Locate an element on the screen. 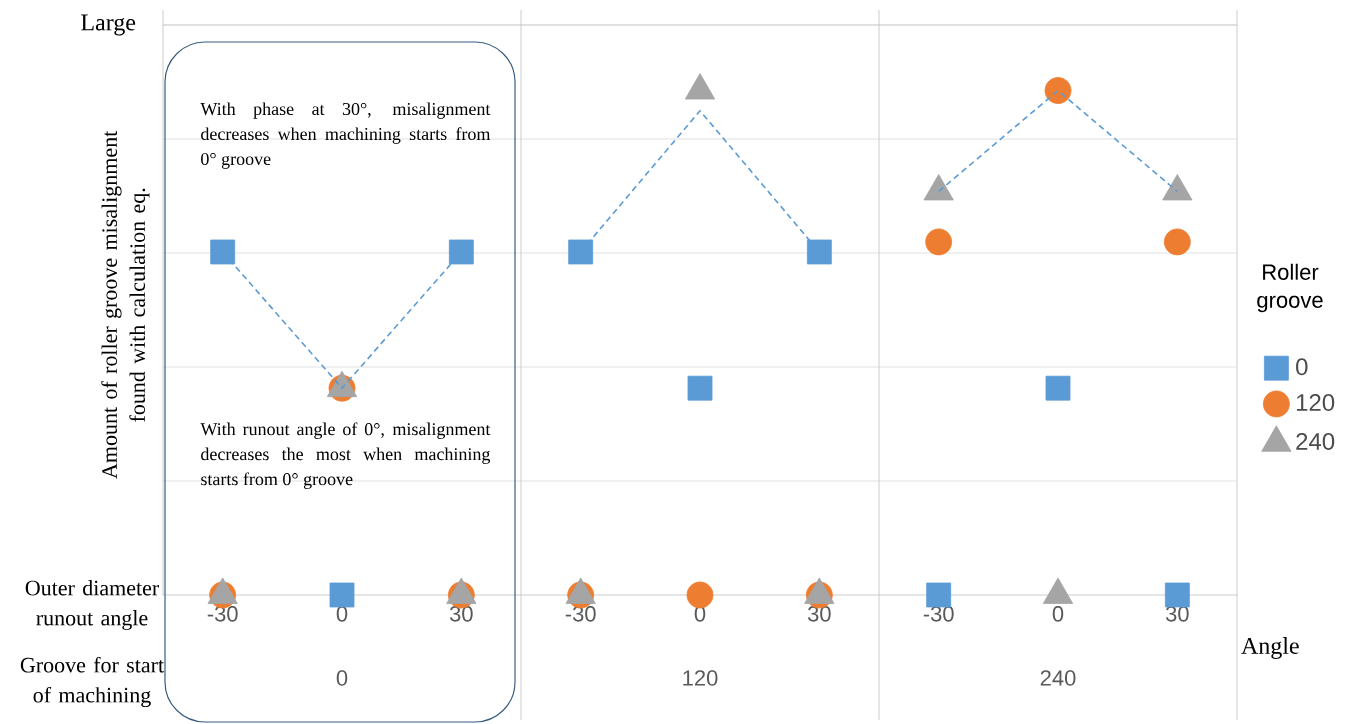 The width and height of the screenshot is (1365, 724). legend-title: Roller groove is located at coordinates (1290, 288).